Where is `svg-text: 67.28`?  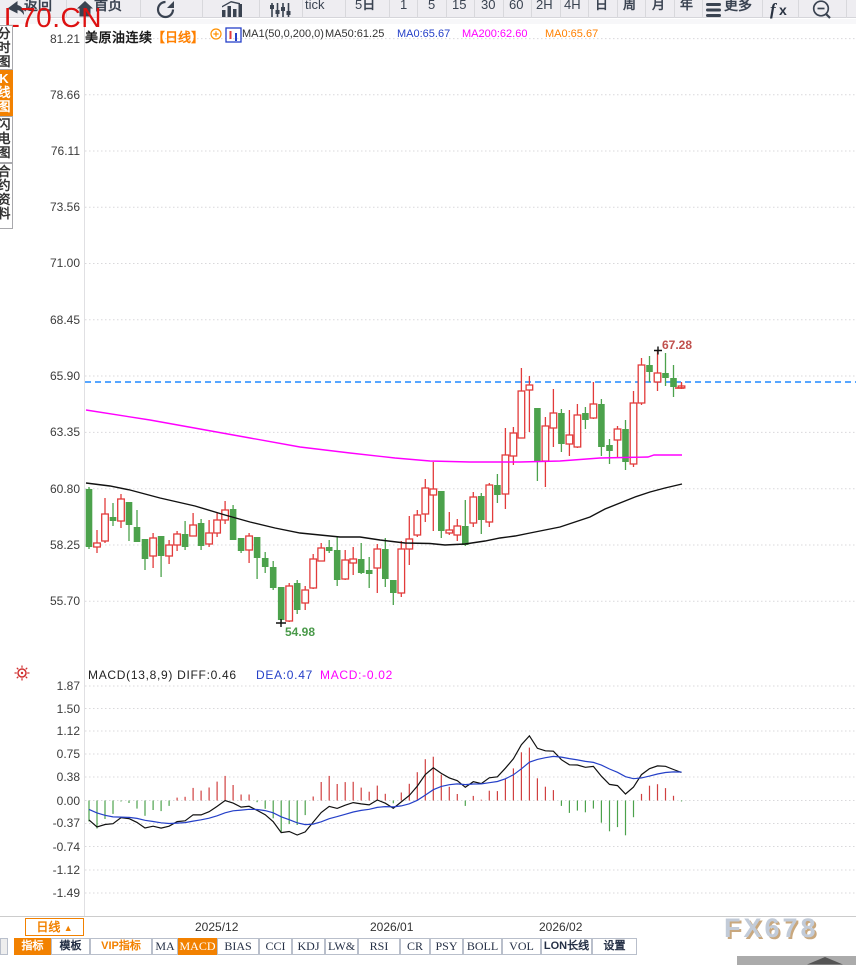 svg-text: 67.28 is located at coordinates (677, 345).